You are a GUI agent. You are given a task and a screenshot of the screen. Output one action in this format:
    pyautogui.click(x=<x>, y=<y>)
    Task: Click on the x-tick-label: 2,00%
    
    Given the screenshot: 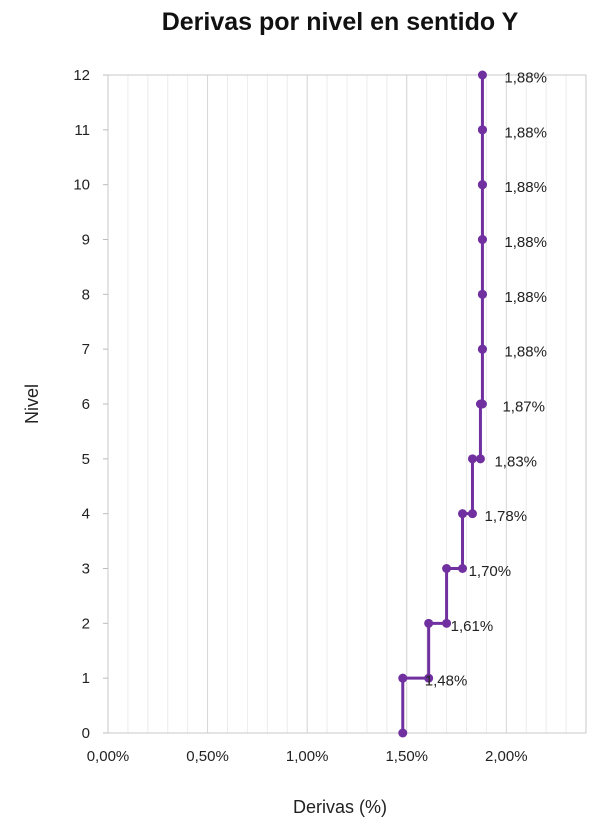 What is the action you would take?
    pyautogui.click(x=506, y=756)
    